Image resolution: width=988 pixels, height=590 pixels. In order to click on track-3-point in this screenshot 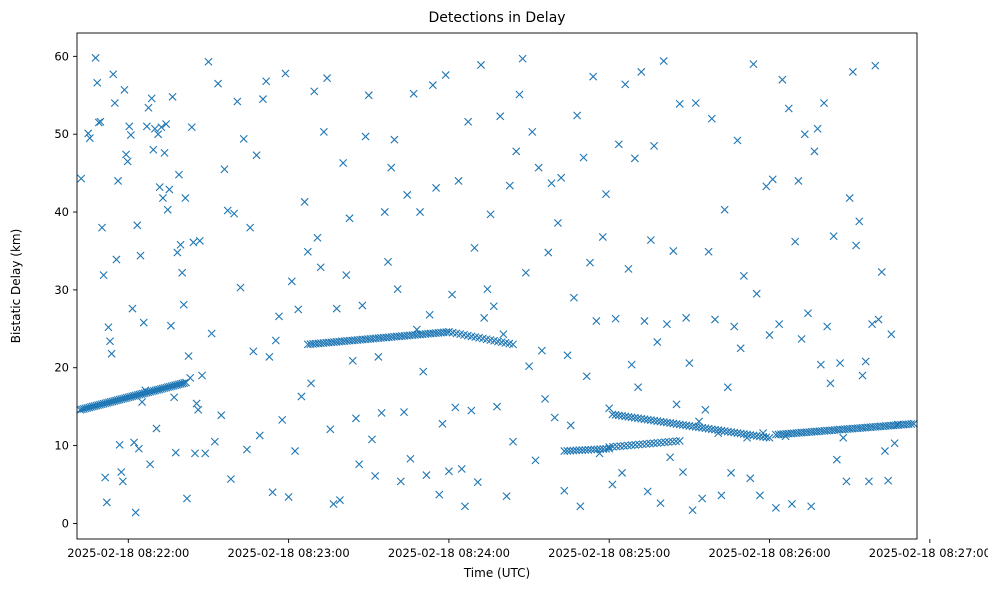, I will do `click(513, 344)`.